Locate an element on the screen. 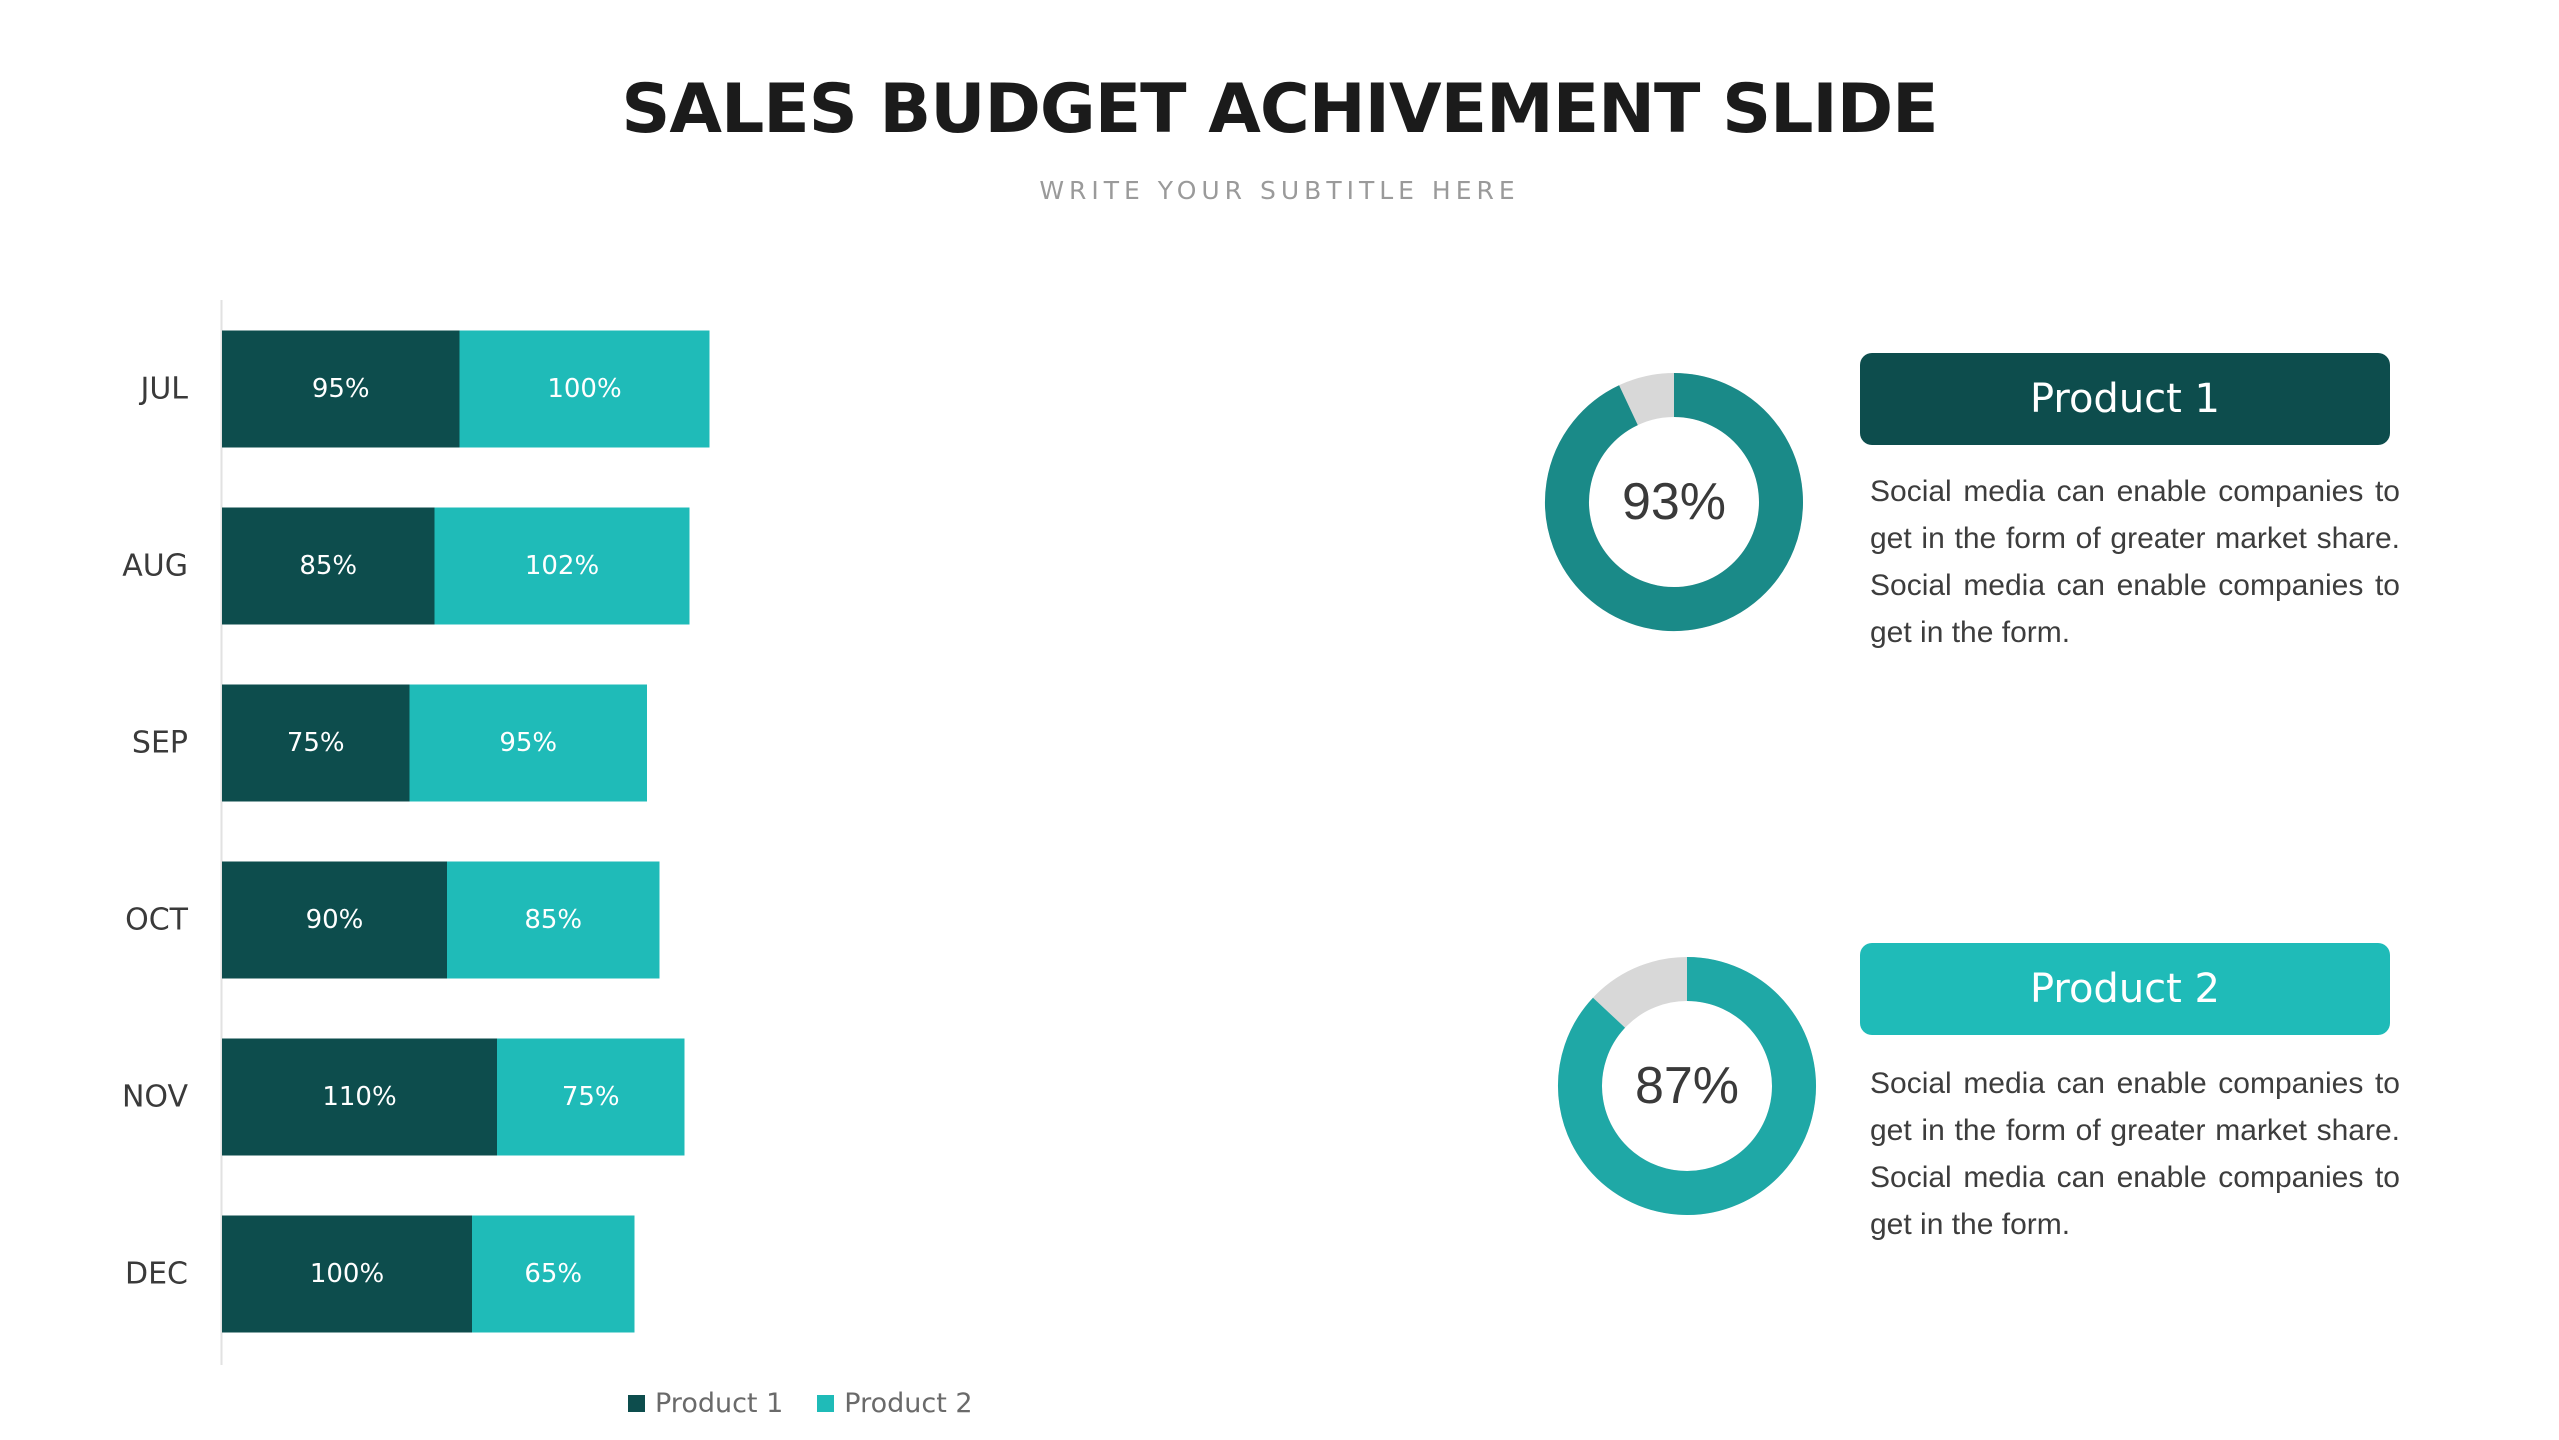 The width and height of the screenshot is (2559, 1440). data-label-product-1-jul: 95% is located at coordinates (341, 389).